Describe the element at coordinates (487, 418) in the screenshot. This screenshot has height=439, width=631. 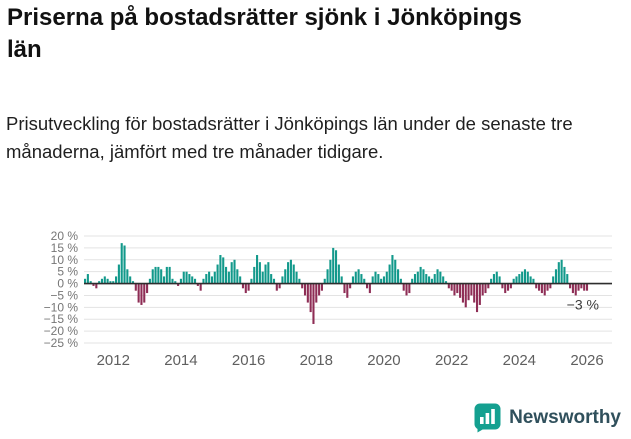
I see `newsworthy-logo-icon` at that location.